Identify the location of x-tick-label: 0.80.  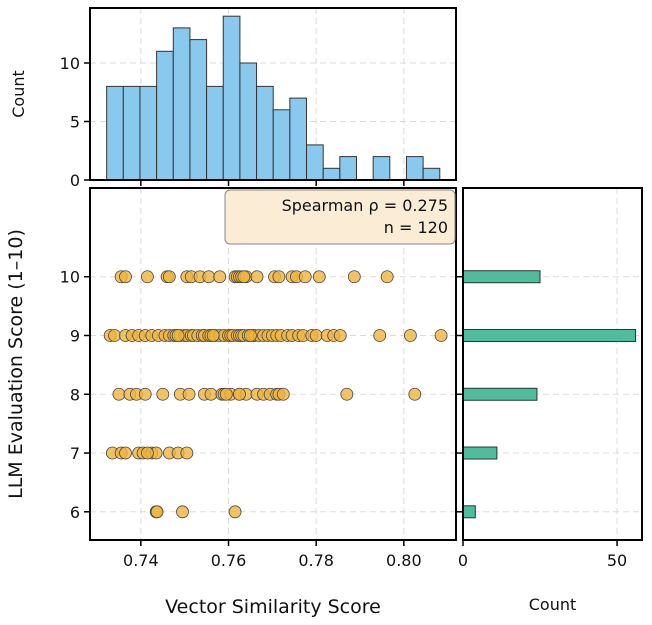
(404, 560).